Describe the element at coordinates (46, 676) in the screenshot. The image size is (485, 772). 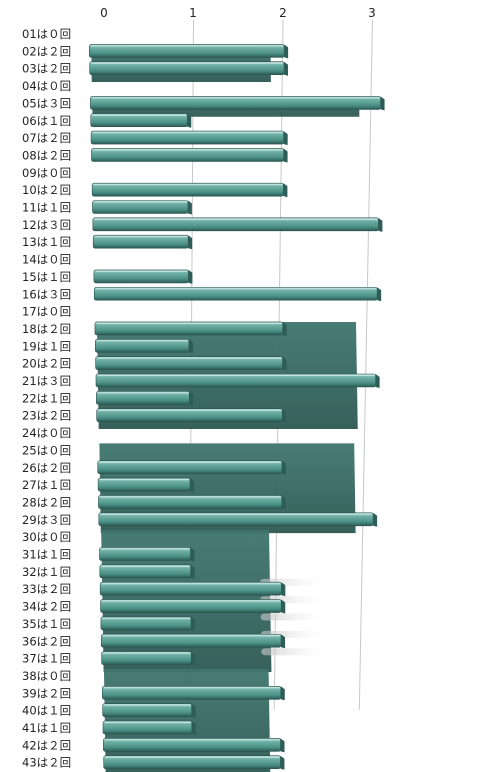
I see `category-label: 38は０回` at that location.